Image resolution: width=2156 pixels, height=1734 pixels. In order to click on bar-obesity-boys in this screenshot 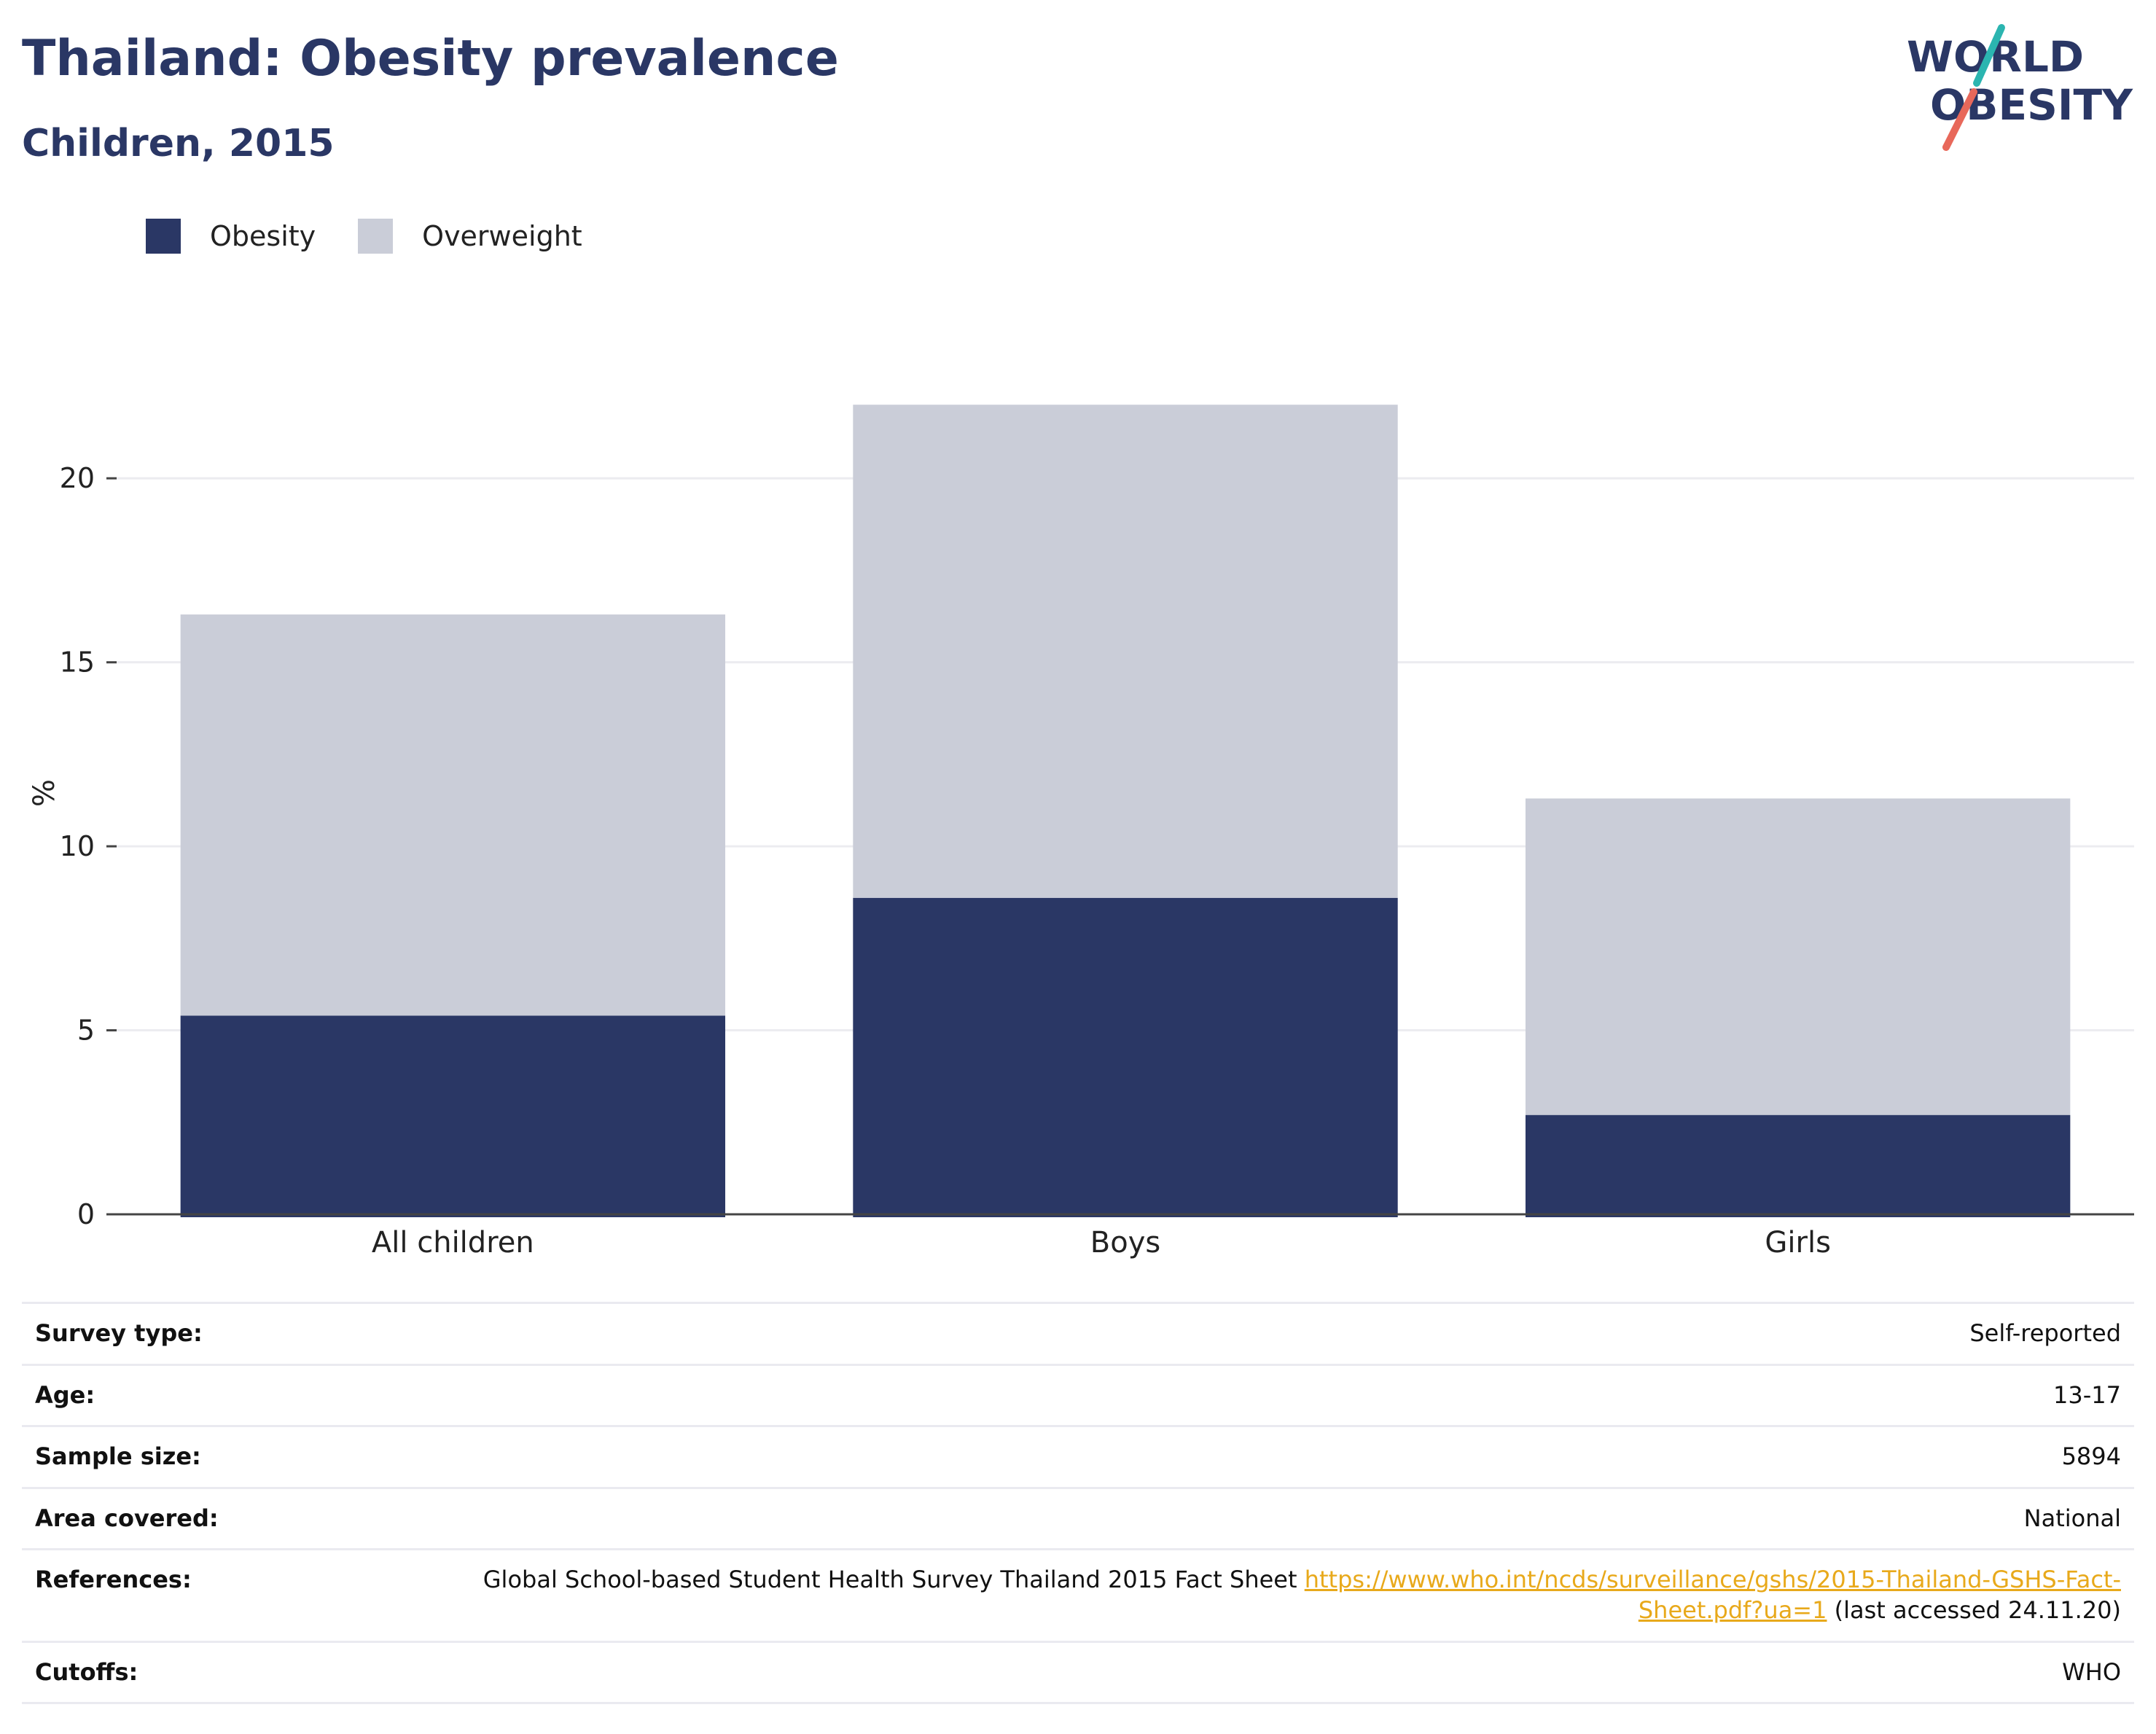, I will do `click(1126, 1057)`.